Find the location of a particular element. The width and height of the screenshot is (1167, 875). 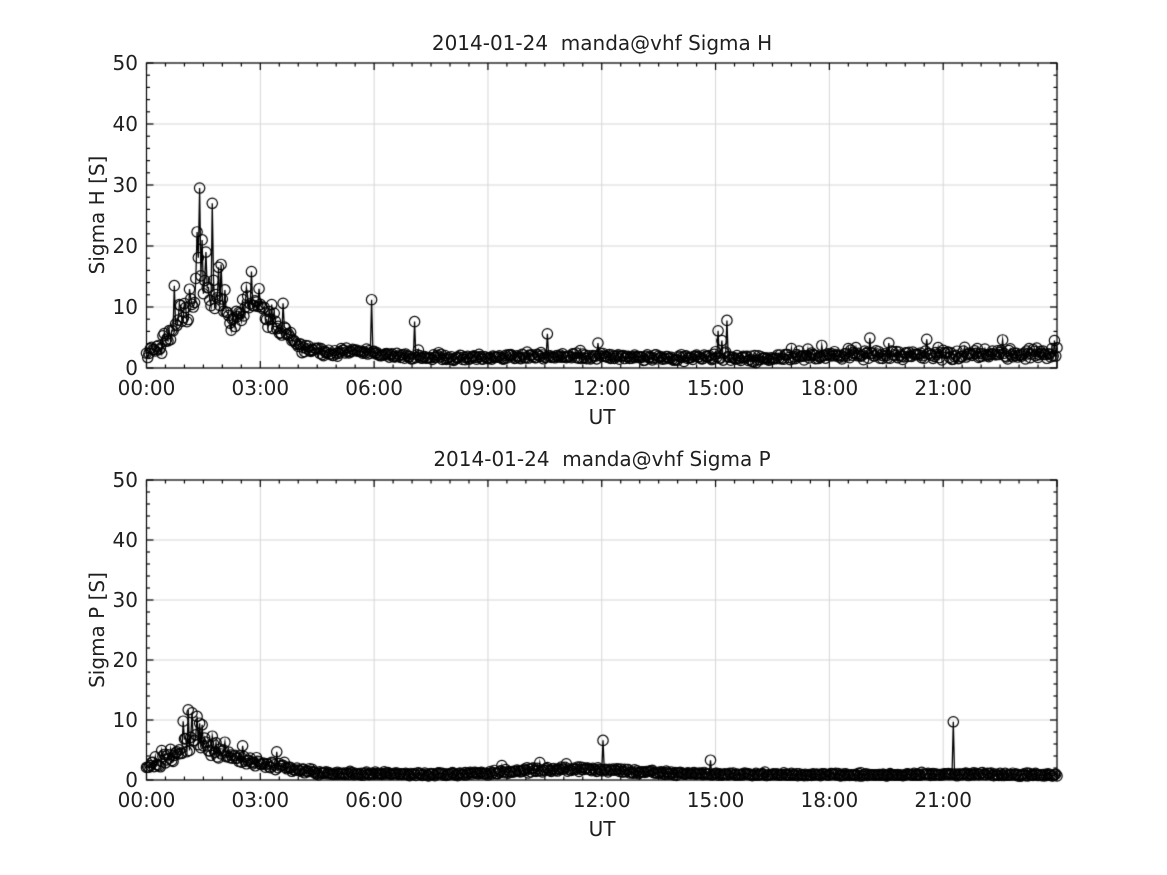

chart-title-sigma-h: 2014-01-24 manda@vhf Sigma H is located at coordinates (602, 43).